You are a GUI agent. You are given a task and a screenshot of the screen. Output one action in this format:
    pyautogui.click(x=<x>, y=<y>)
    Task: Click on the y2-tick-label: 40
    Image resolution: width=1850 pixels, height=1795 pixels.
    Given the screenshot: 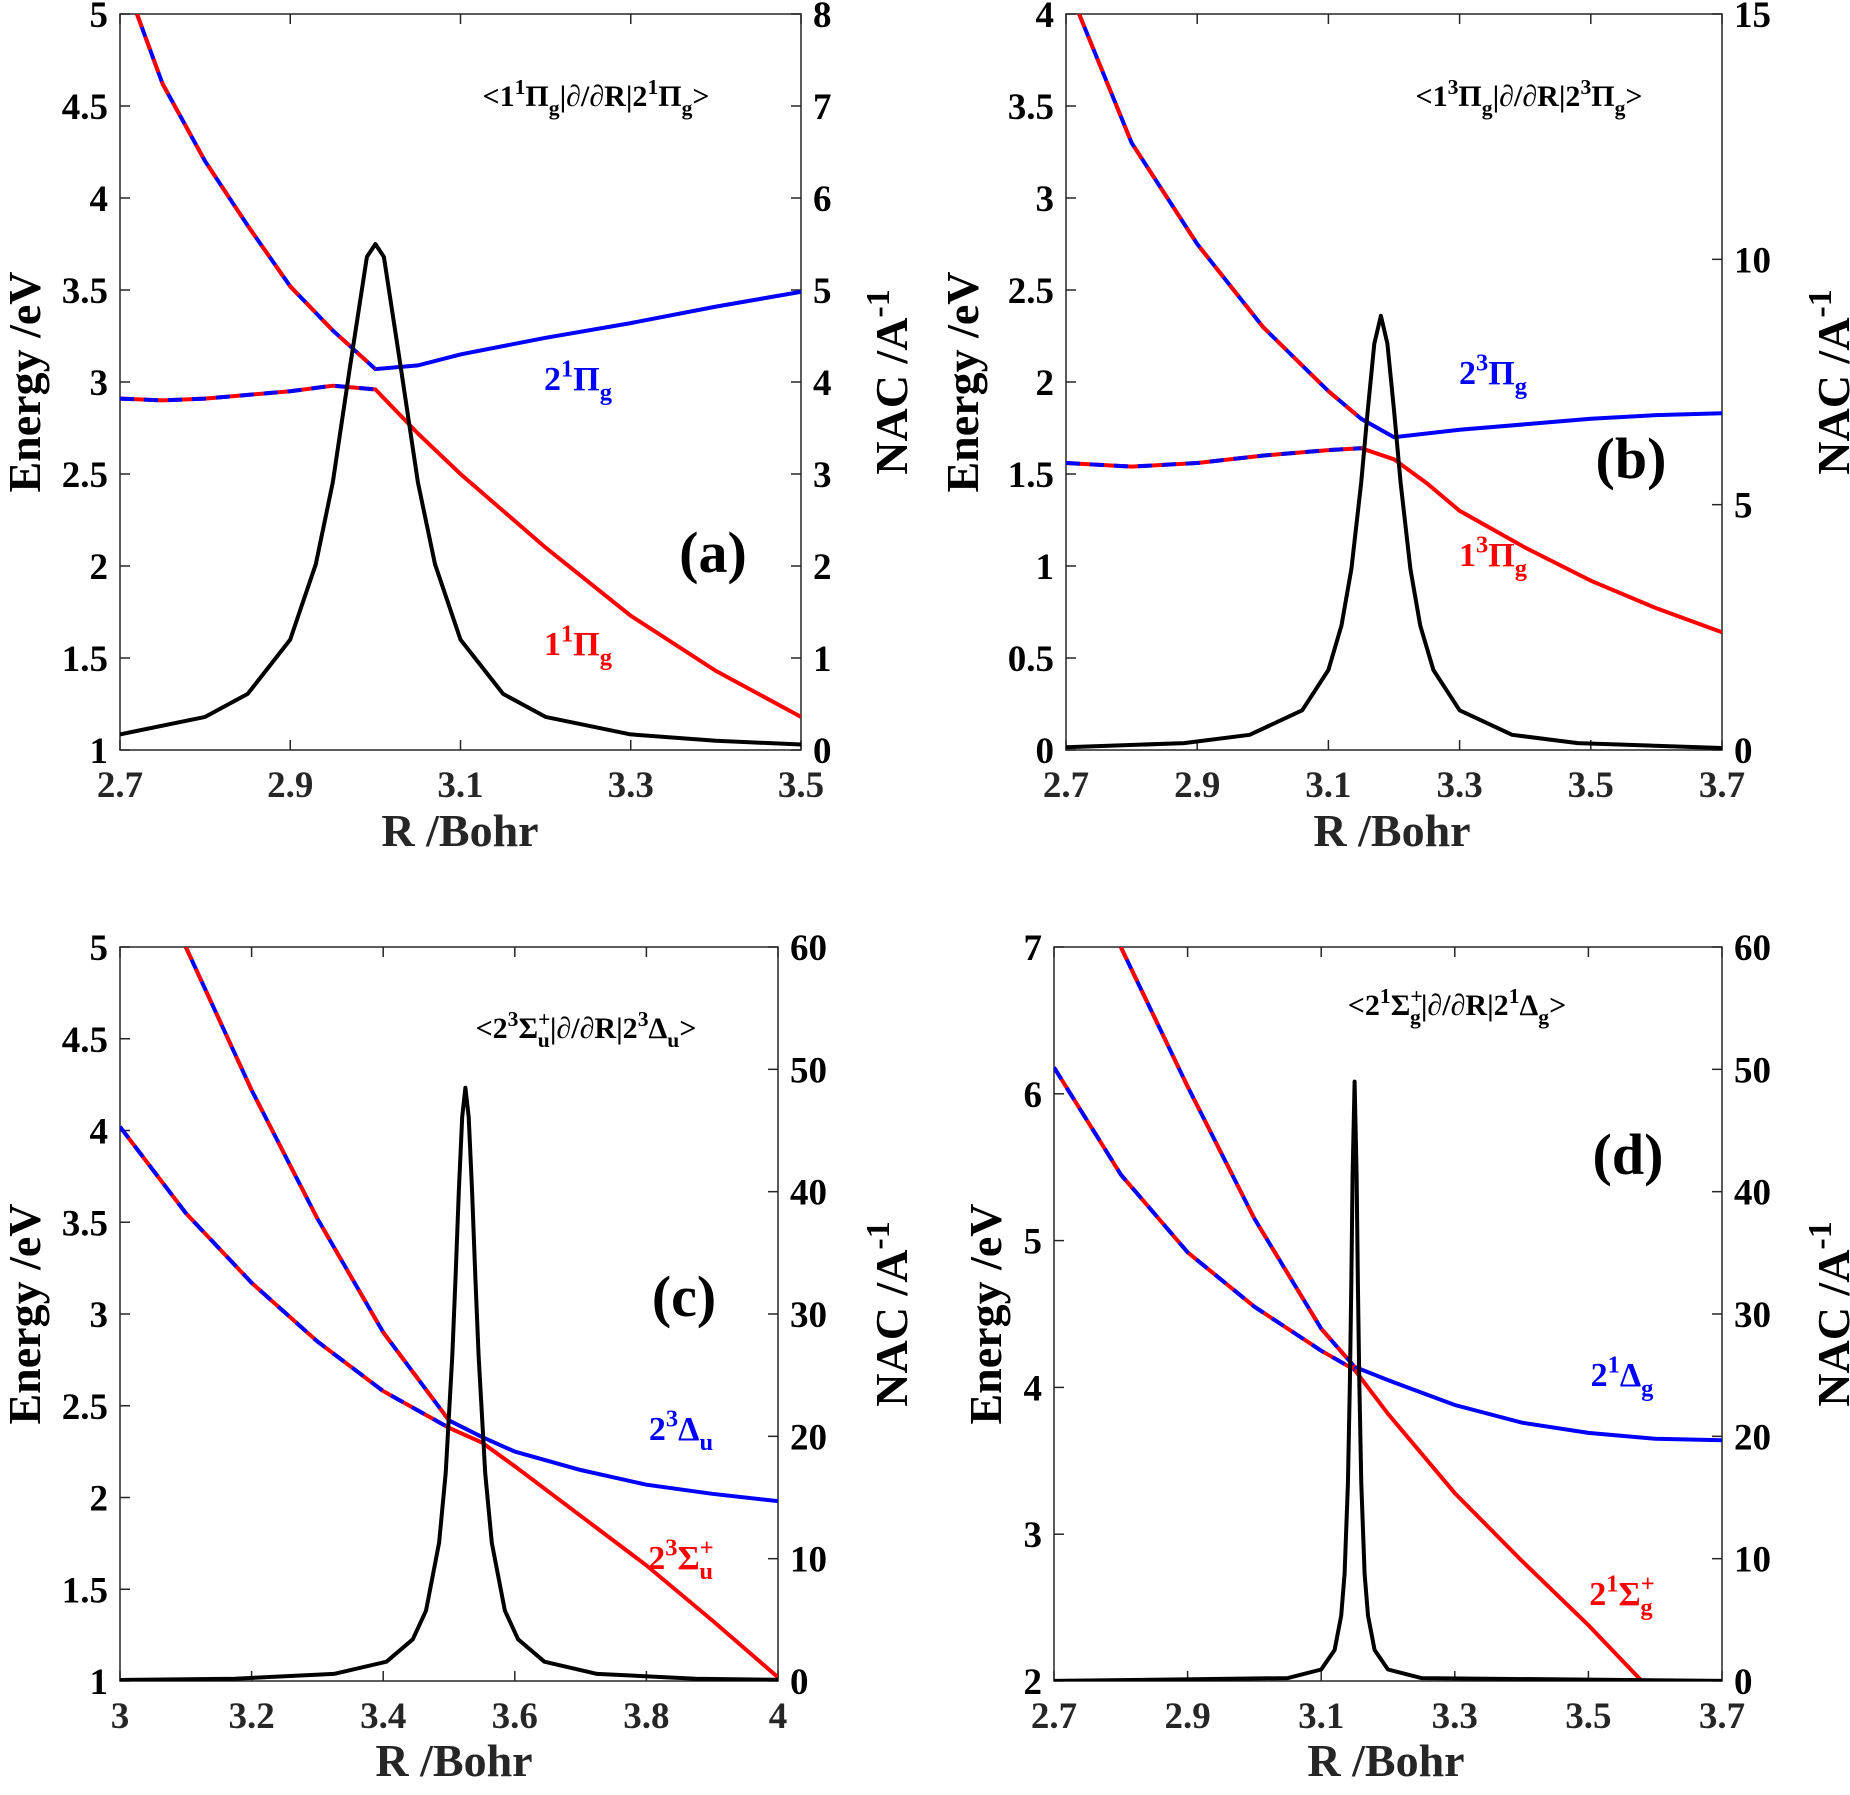 What is the action you would take?
    pyautogui.click(x=808, y=1193)
    